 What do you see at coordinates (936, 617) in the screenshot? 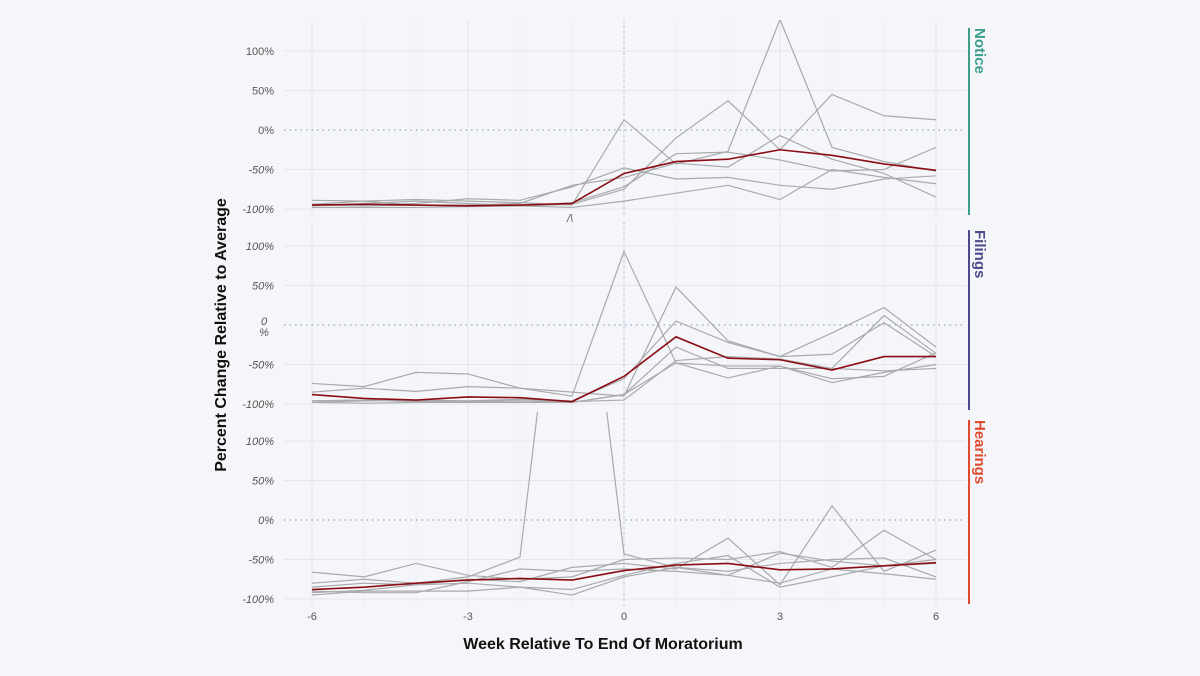
I see `x-tick-label: 6` at bounding box center [936, 617].